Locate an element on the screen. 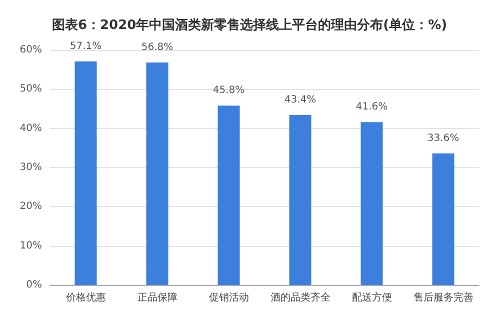 This screenshot has width=499, height=335. x-tick-label: 酒的品类齐全 is located at coordinates (300, 298).